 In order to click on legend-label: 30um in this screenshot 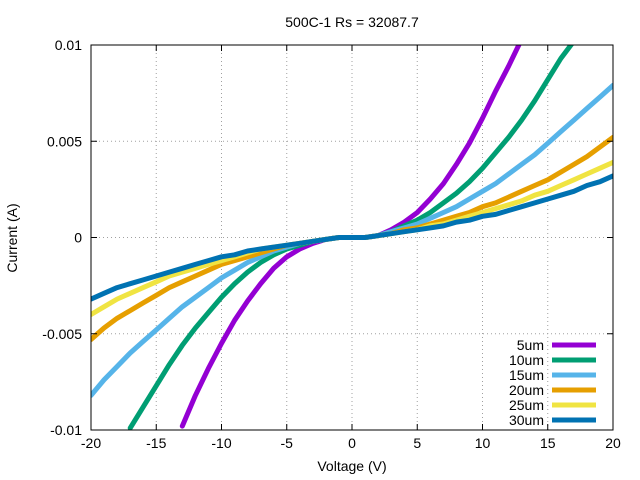, I will do `click(526, 420)`.